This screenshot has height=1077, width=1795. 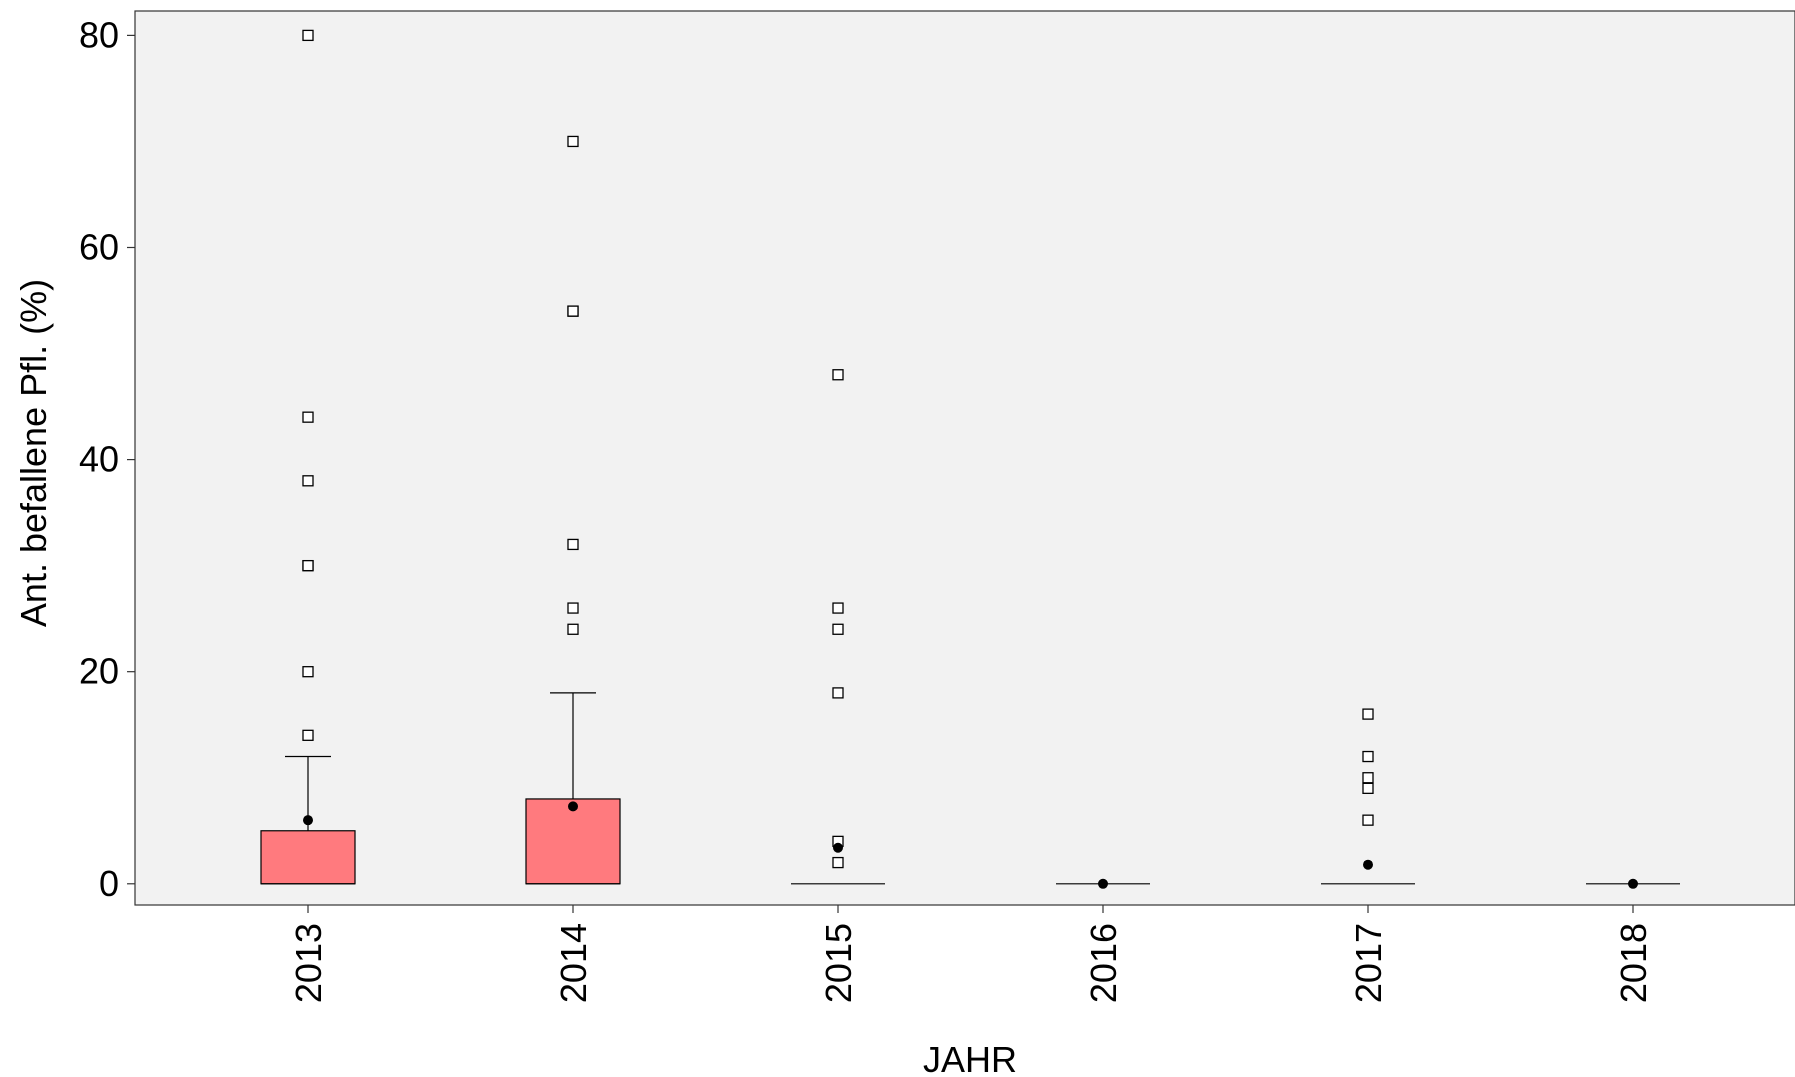 What do you see at coordinates (838, 963) in the screenshot?
I see `x-tick-label: 2015` at bounding box center [838, 963].